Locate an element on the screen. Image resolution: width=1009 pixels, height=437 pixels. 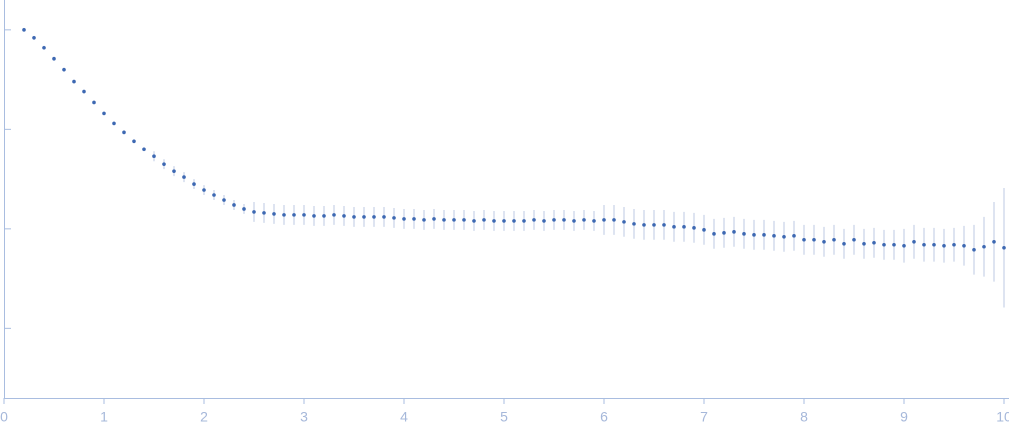
x-tick-label: 7 is located at coordinates (704, 417).